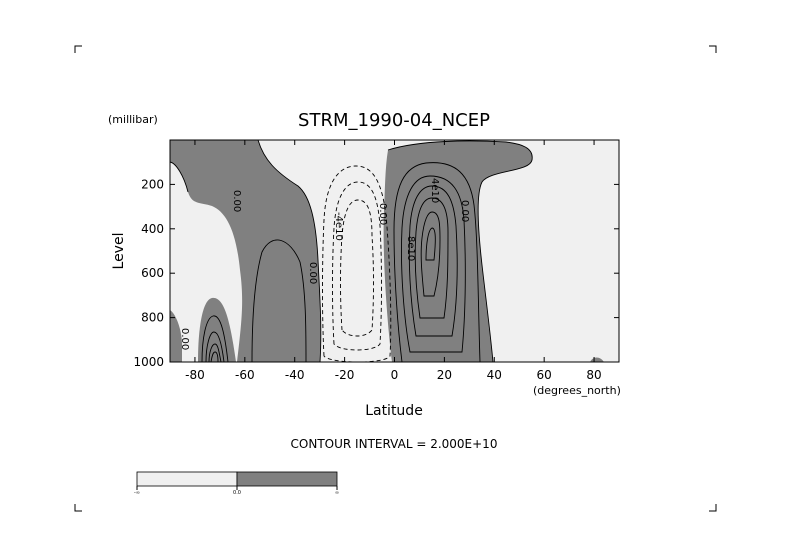 The image size is (789, 558). What do you see at coordinates (395, 375) in the screenshot?
I see `x-tick-label: 0` at bounding box center [395, 375].